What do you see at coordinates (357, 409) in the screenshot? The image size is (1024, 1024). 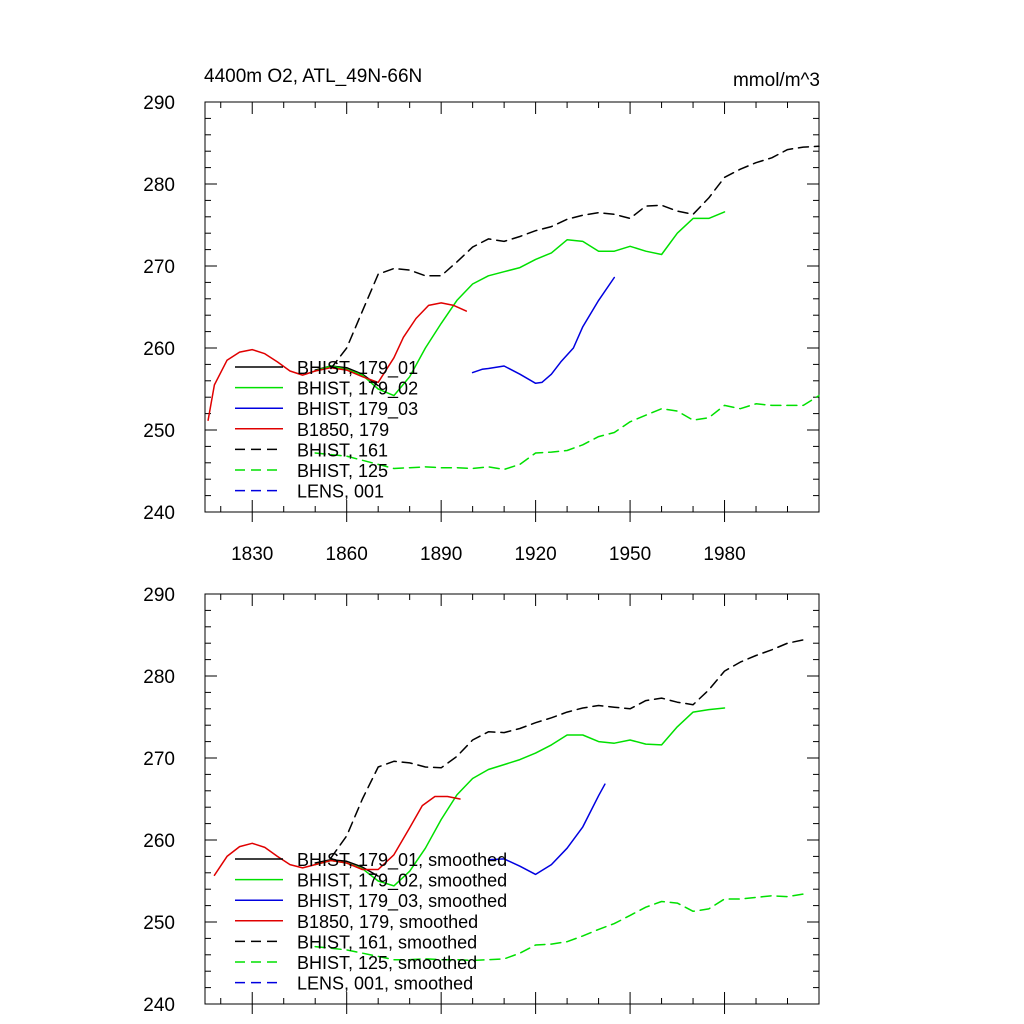 I see `legend-label: BHIST, 179_03` at bounding box center [357, 409].